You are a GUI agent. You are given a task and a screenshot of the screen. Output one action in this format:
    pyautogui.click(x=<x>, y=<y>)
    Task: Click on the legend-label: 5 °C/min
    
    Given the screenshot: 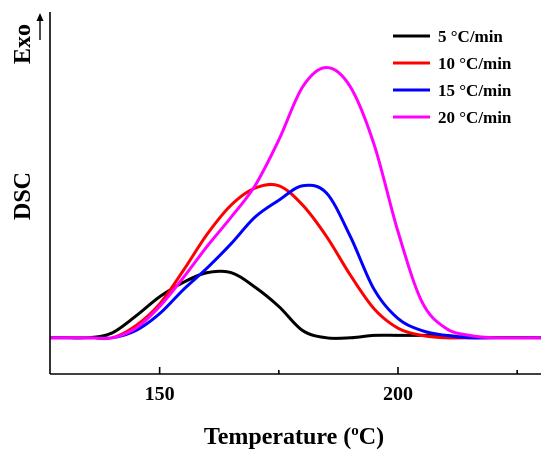 What is the action you would take?
    pyautogui.click(x=470, y=36)
    